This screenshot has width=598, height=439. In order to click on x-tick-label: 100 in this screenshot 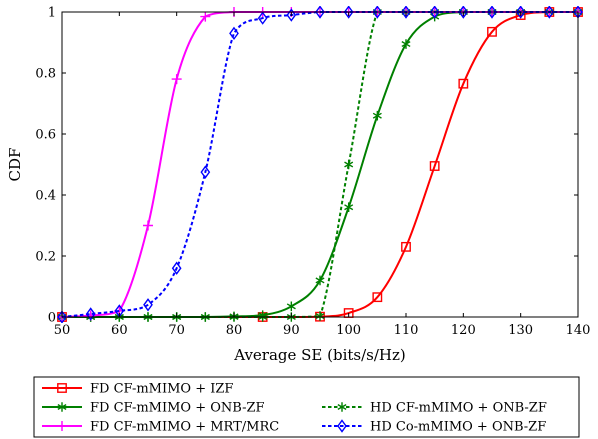, I will do `click(348, 330)`.